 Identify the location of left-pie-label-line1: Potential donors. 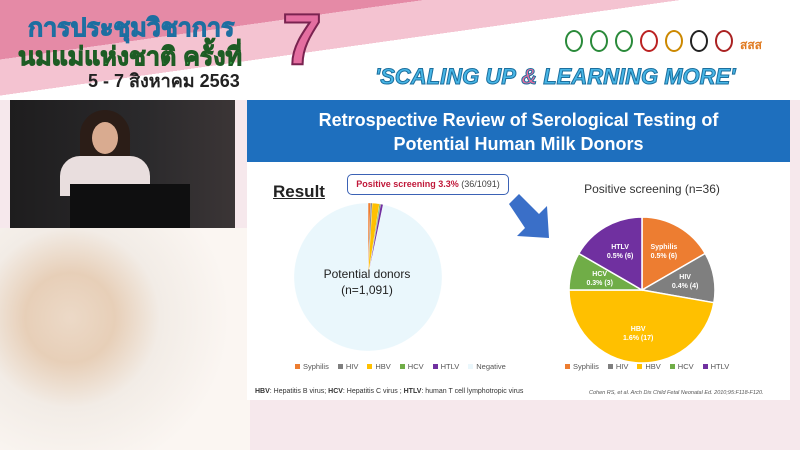
(367, 274).